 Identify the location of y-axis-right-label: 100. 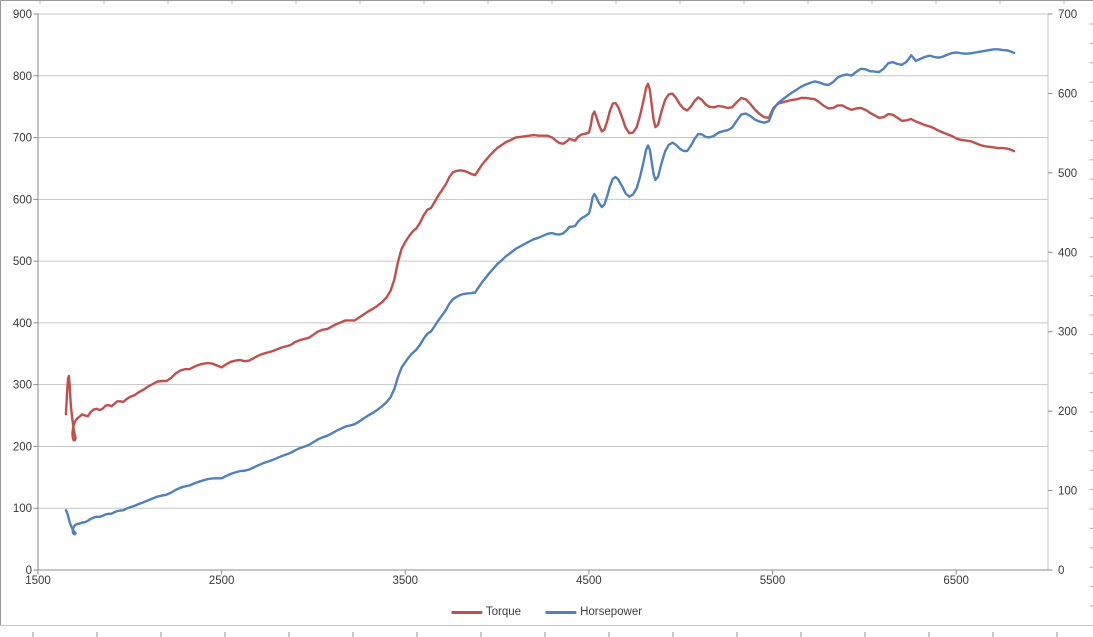
(1067, 492).